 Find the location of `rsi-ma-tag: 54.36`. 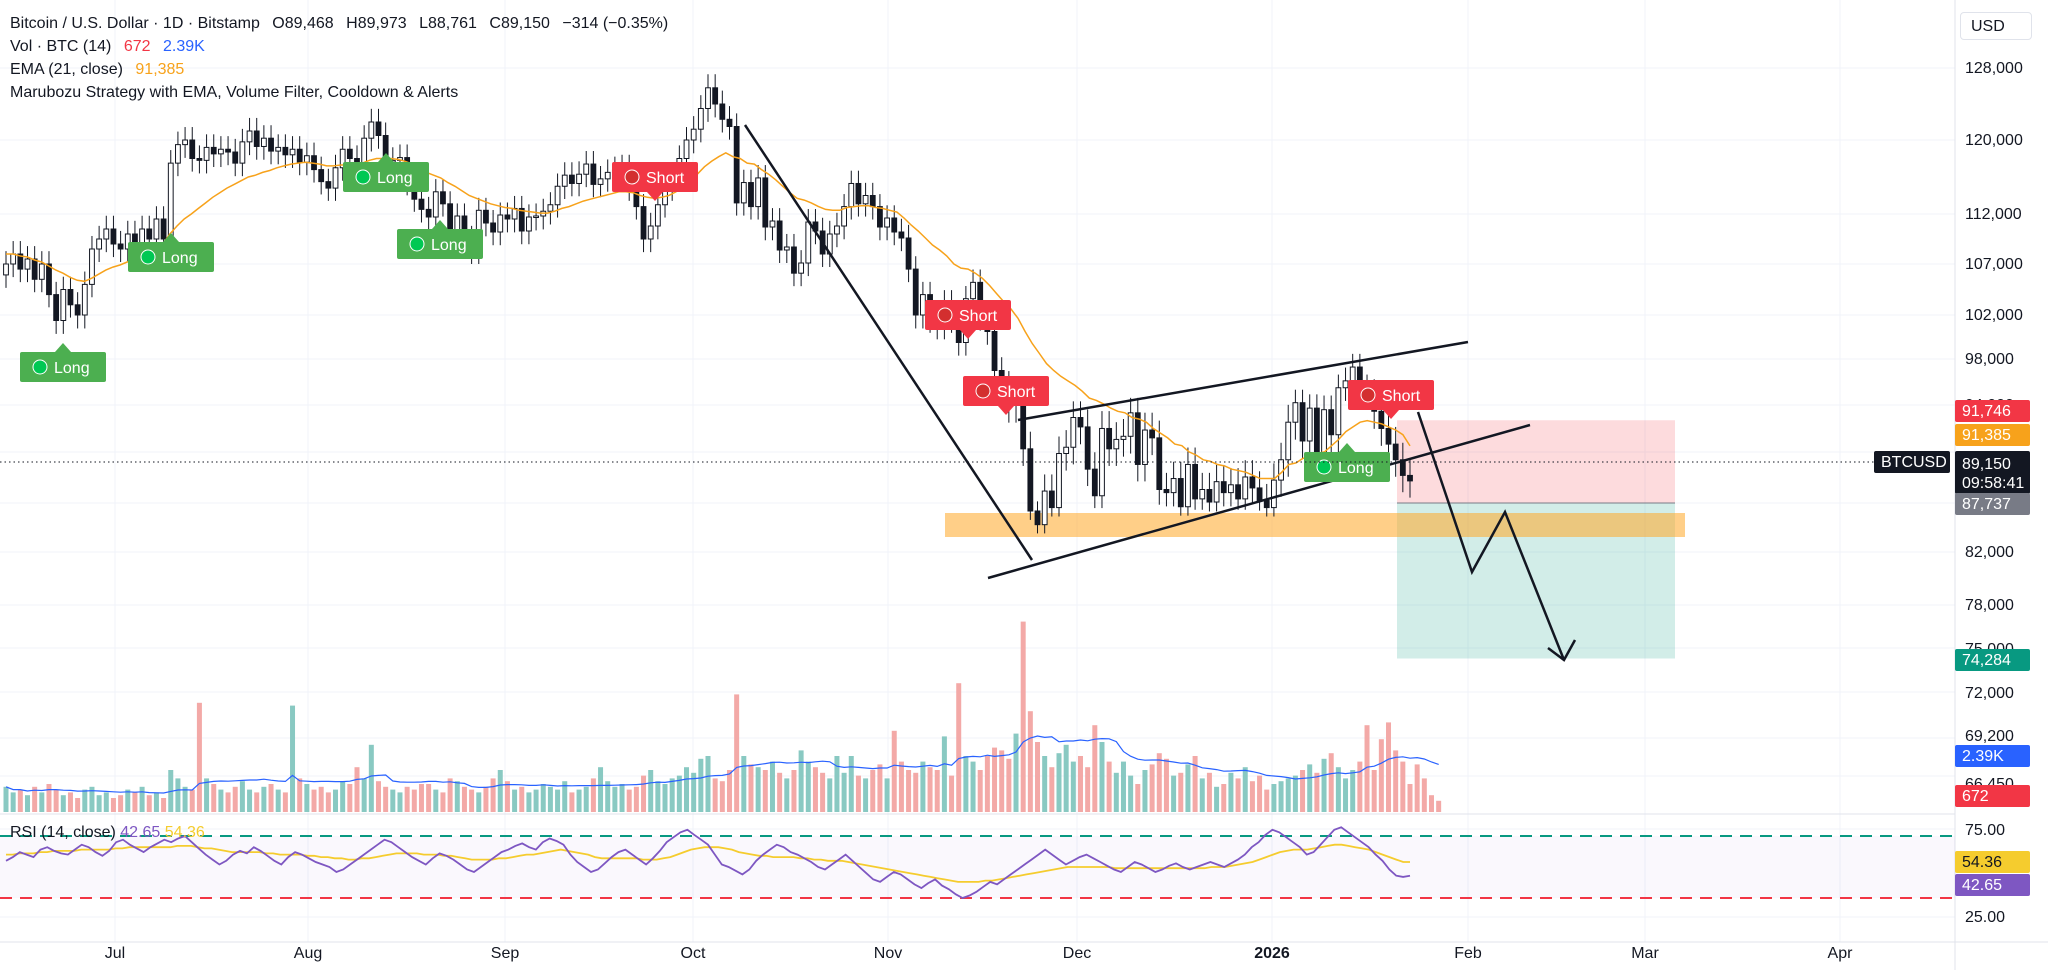

rsi-ma-tag: 54.36 is located at coordinates (1992, 862).